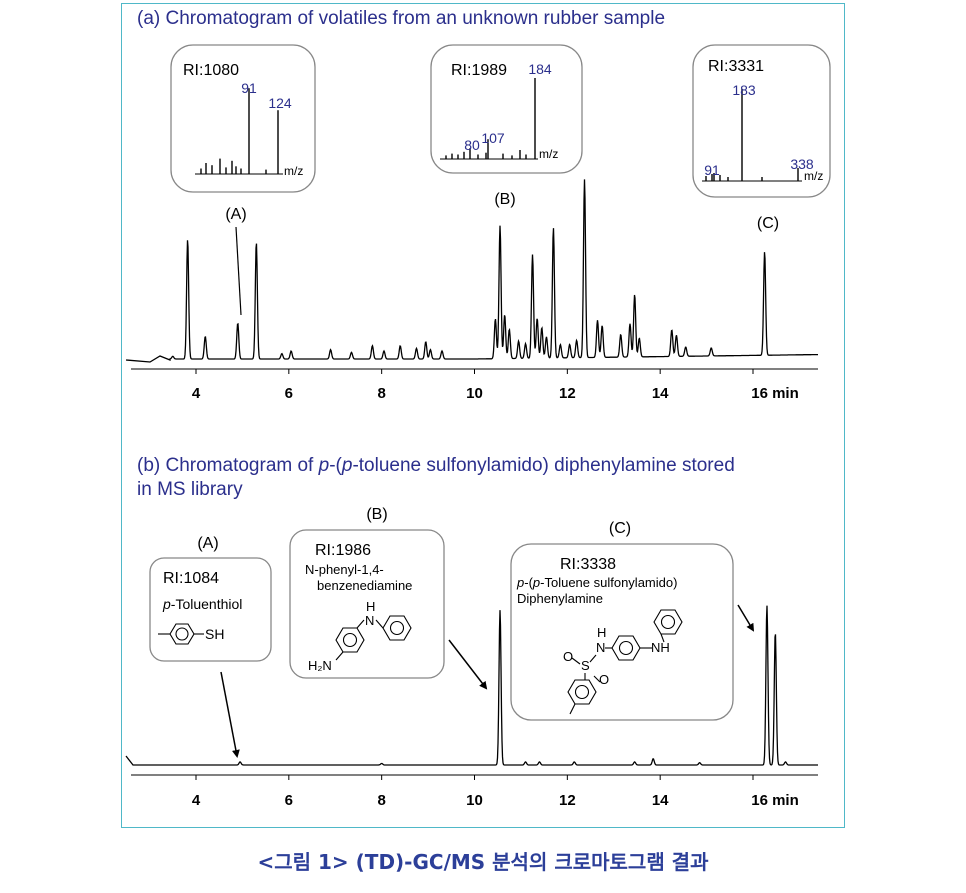 The height and width of the screenshot is (893, 966). I want to click on chart-b-title-part2: -(, so click(335, 465).